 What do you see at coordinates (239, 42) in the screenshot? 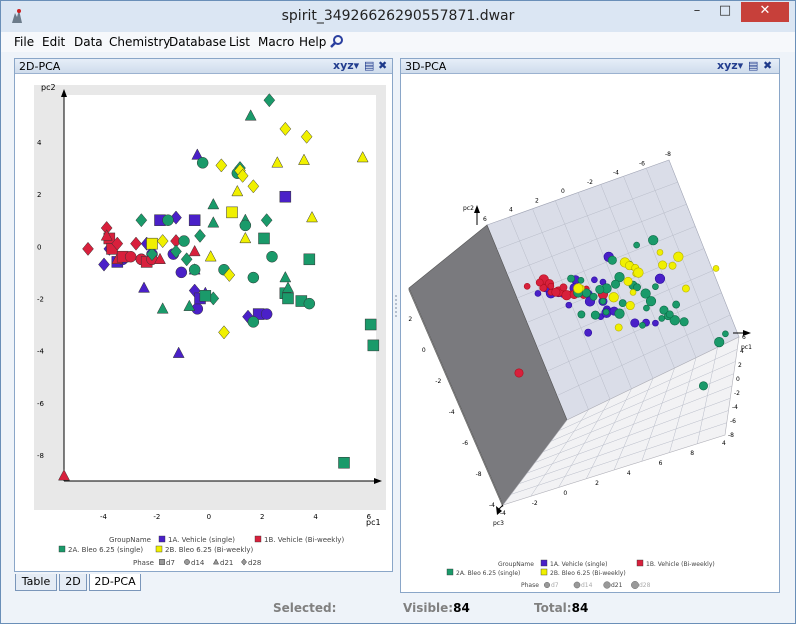
I see `menu-list: List` at bounding box center [239, 42].